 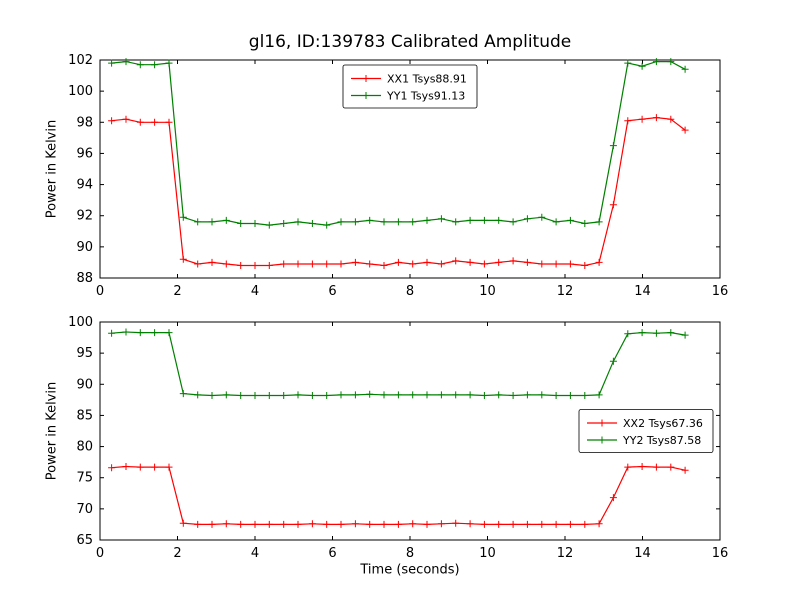 I want to click on y-tick-label: 65, so click(x=84, y=540).